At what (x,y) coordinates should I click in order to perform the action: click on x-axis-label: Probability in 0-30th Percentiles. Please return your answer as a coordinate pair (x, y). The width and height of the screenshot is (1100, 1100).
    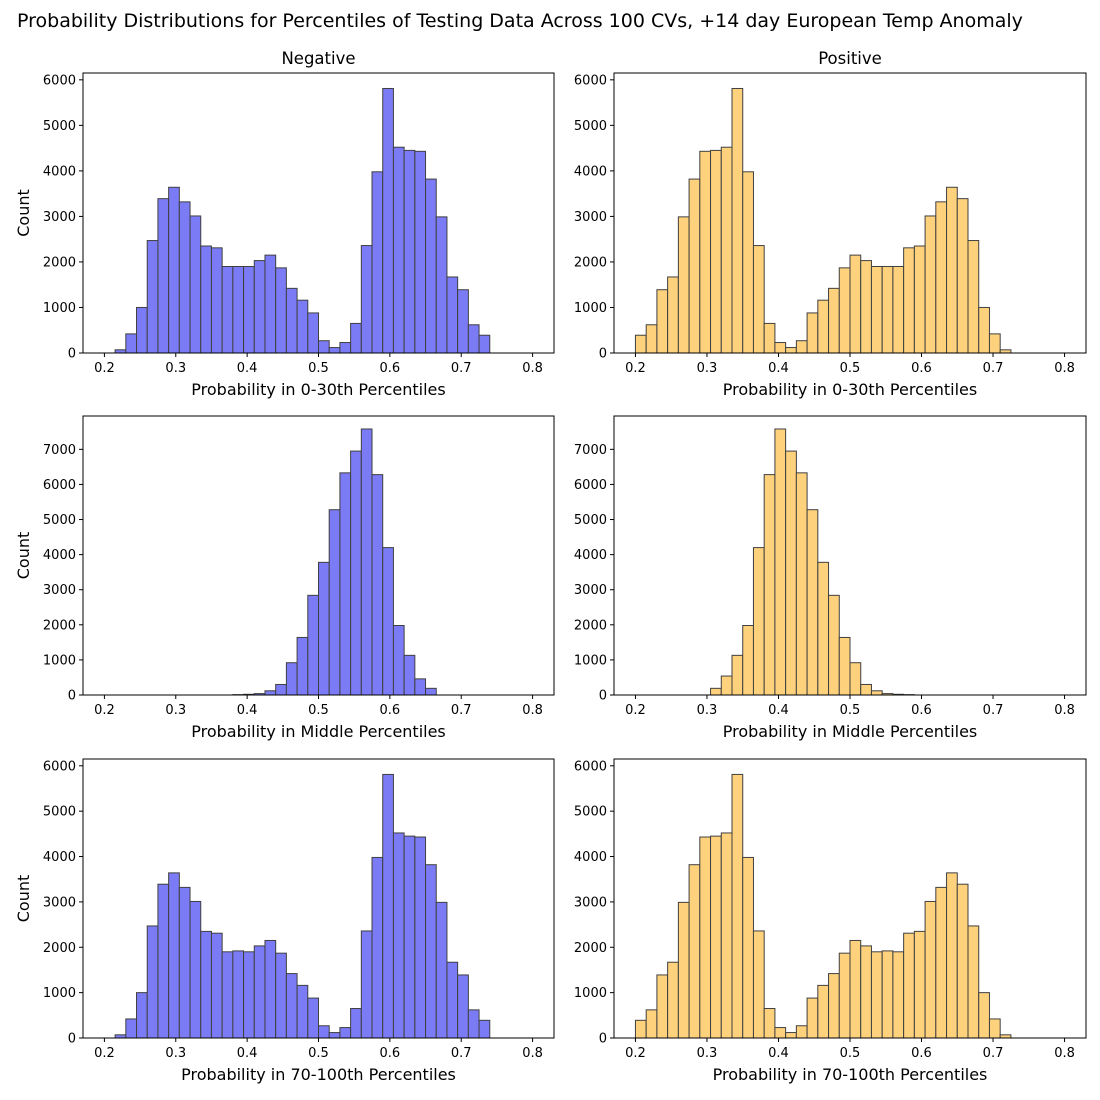
    Looking at the image, I should click on (318, 389).